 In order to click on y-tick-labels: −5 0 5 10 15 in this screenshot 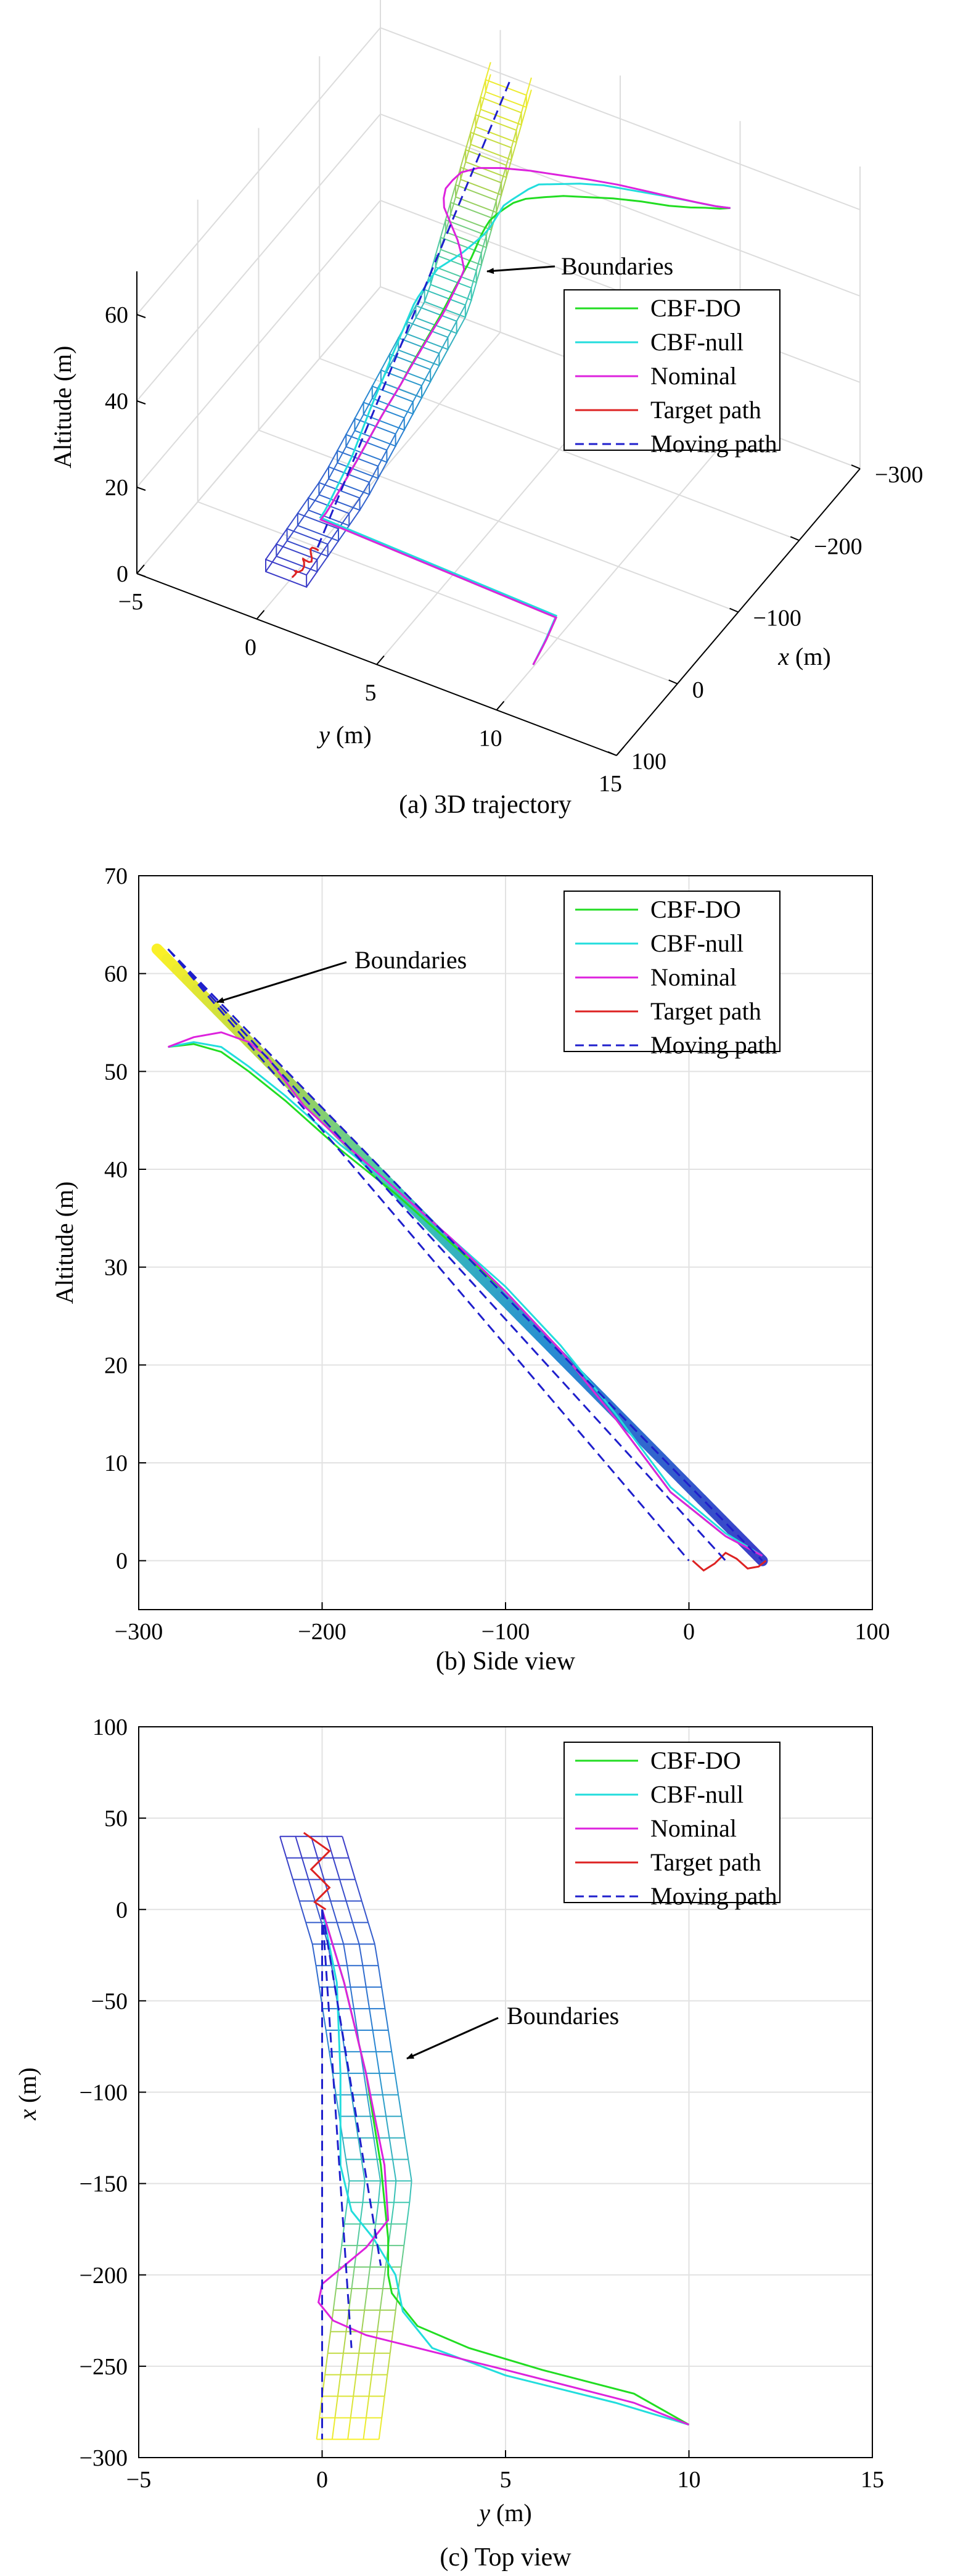, I will do `click(370, 693)`.